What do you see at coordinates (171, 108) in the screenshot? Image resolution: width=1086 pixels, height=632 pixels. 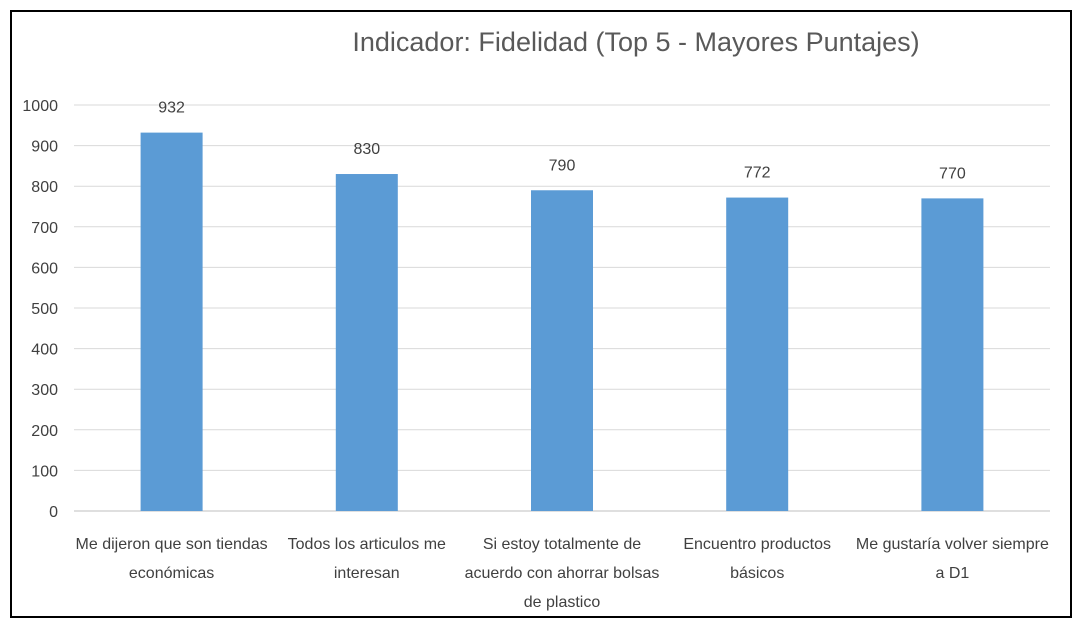 I see `data-label: 932` at bounding box center [171, 108].